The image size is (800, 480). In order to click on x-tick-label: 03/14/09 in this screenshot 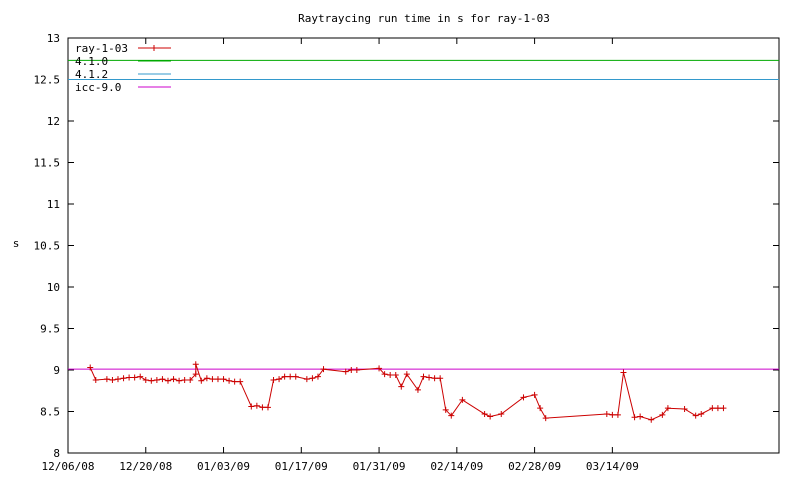, I will do `click(612, 466)`.